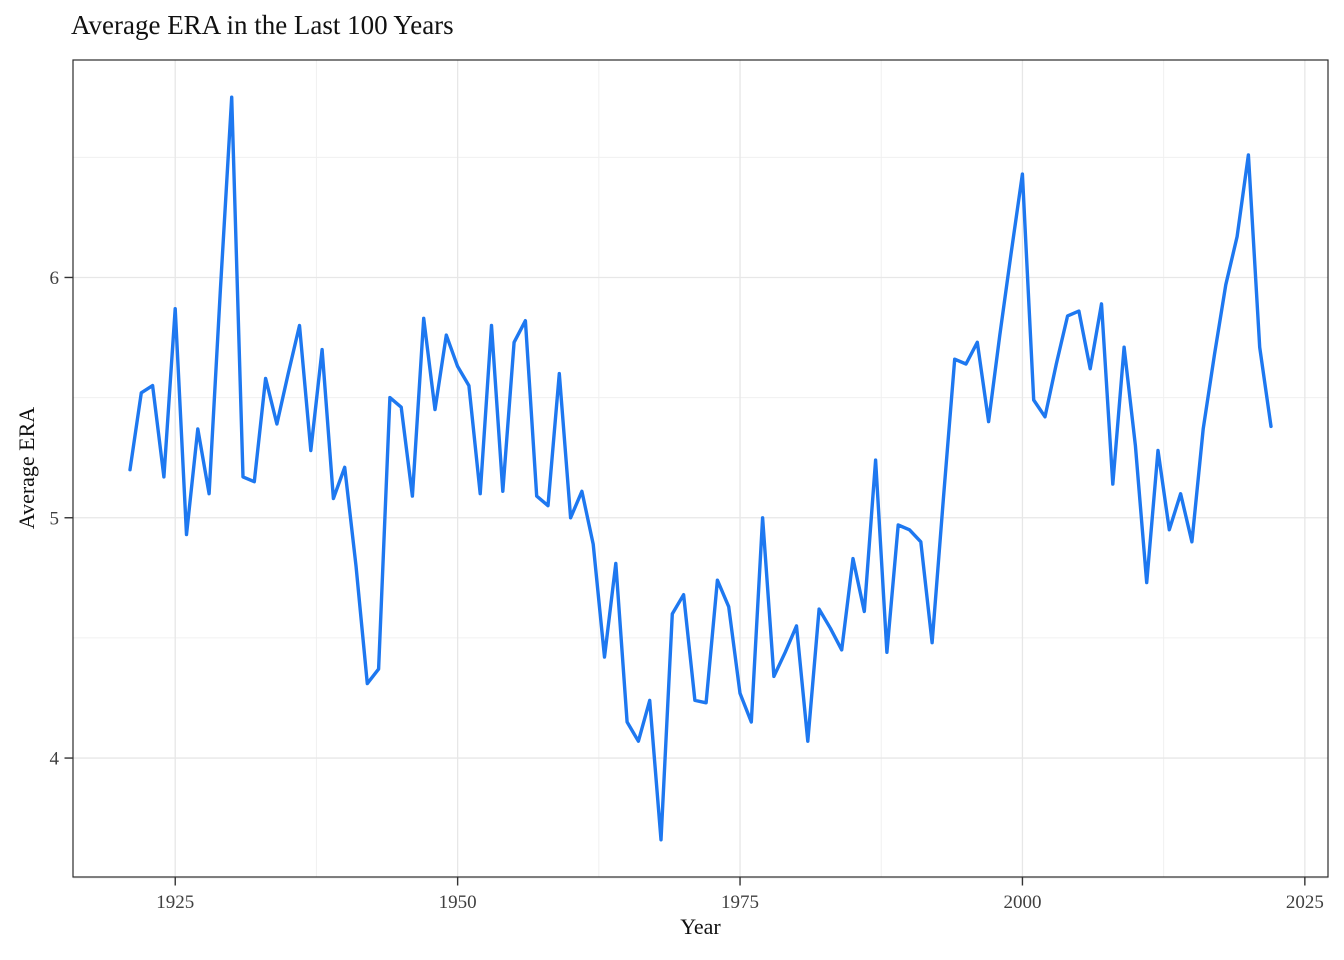 The image size is (1344, 960). I want to click on y-axis-title: Average ERA, so click(26, 468).